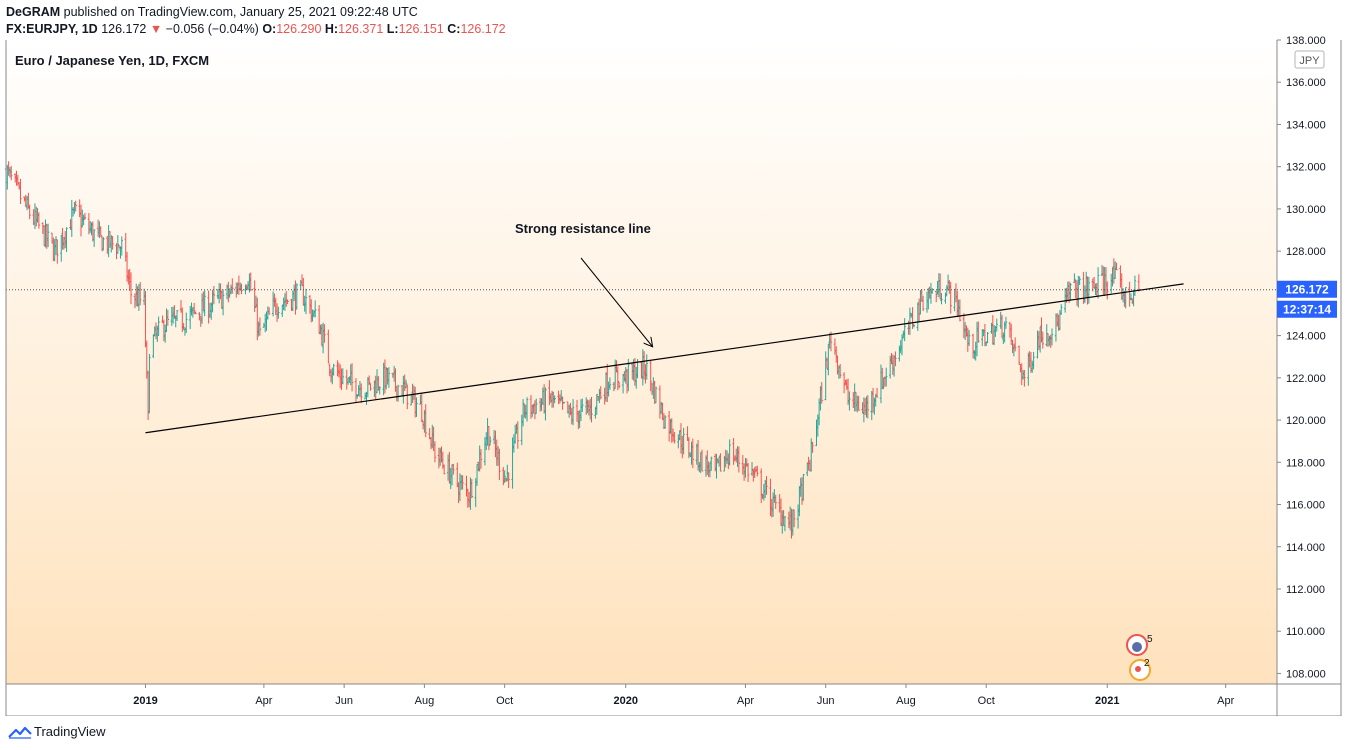 The image size is (1348, 750). Describe the element at coordinates (1309, 59) in the screenshot. I see `currency-badge: JPY` at that location.